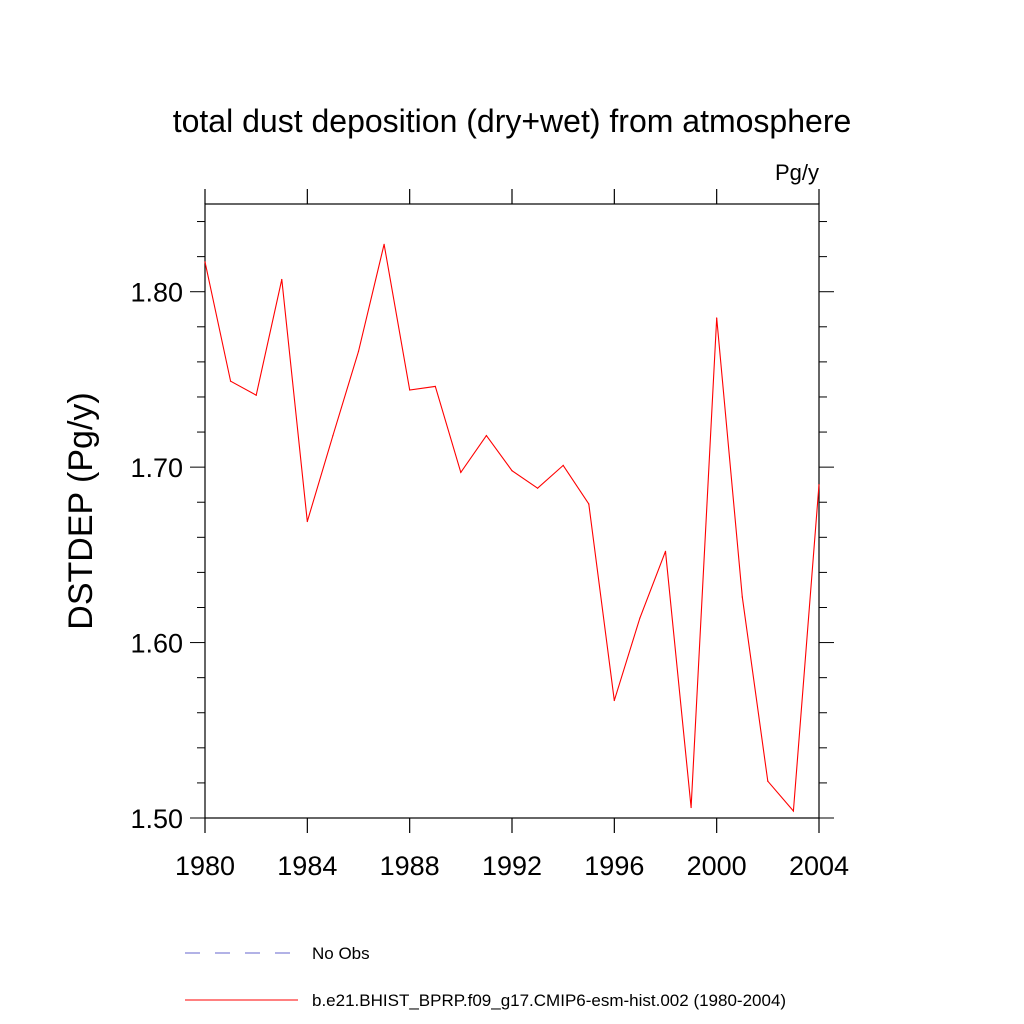 This screenshot has width=1024, height=1024. Describe the element at coordinates (410, 866) in the screenshot. I see `x-tick-label: 1988` at that location.